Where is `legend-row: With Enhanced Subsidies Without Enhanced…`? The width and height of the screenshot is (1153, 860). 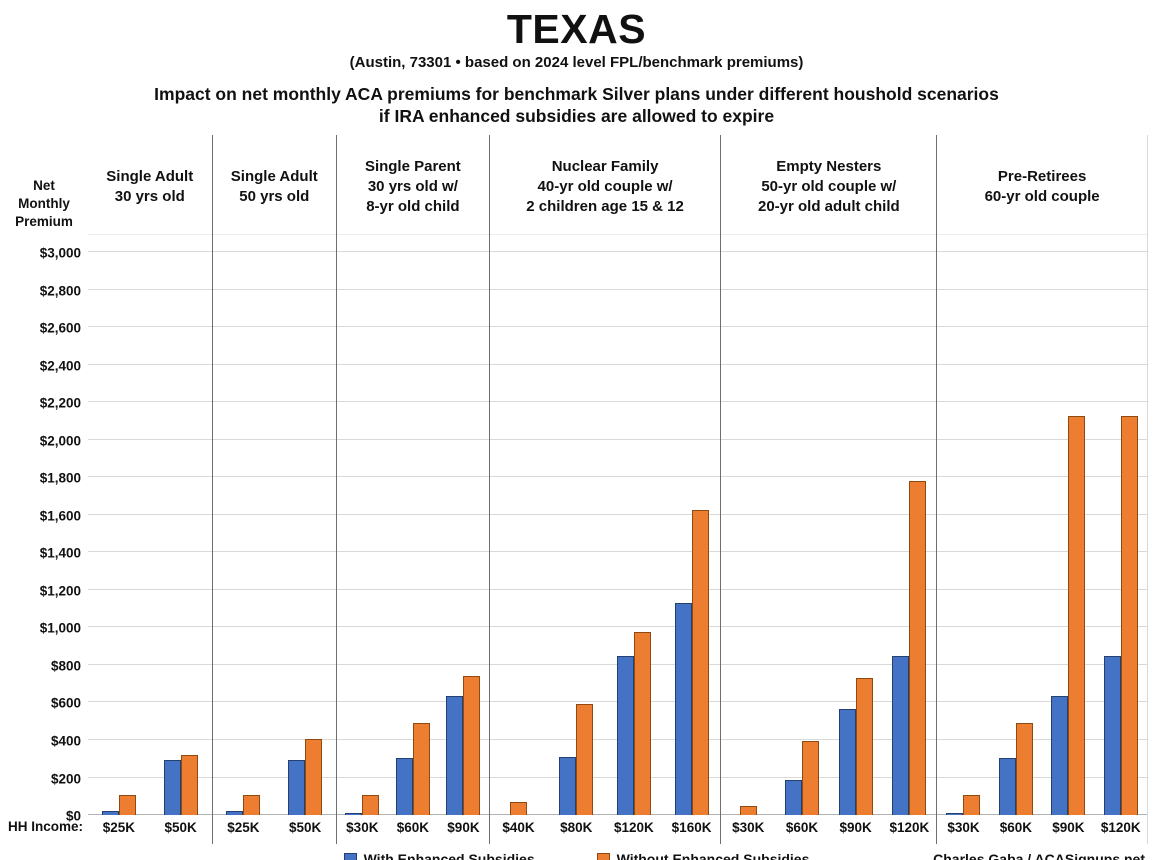 legend-row: With Enhanced Subsidies Without Enhanced… is located at coordinates (576, 852).